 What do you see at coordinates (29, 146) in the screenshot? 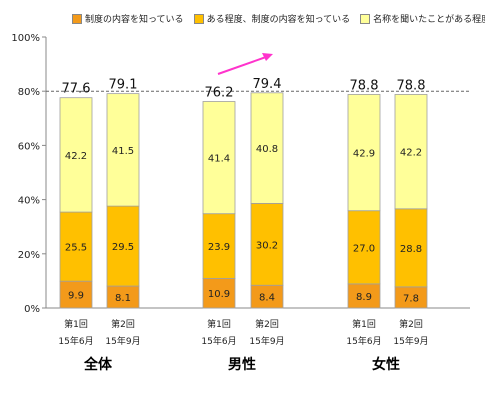
I see `y-tick-label: 60%` at bounding box center [29, 146].